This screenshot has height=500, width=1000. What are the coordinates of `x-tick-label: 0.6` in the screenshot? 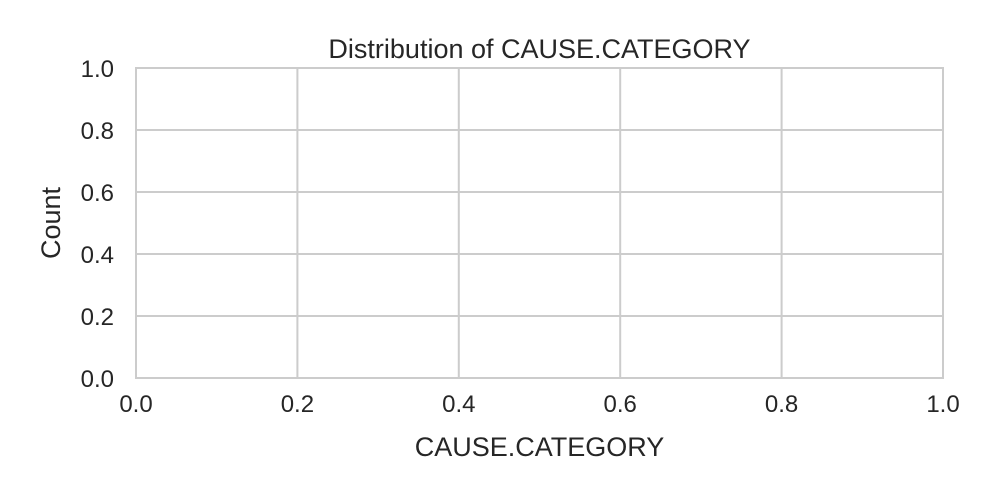 It's located at (620, 404).